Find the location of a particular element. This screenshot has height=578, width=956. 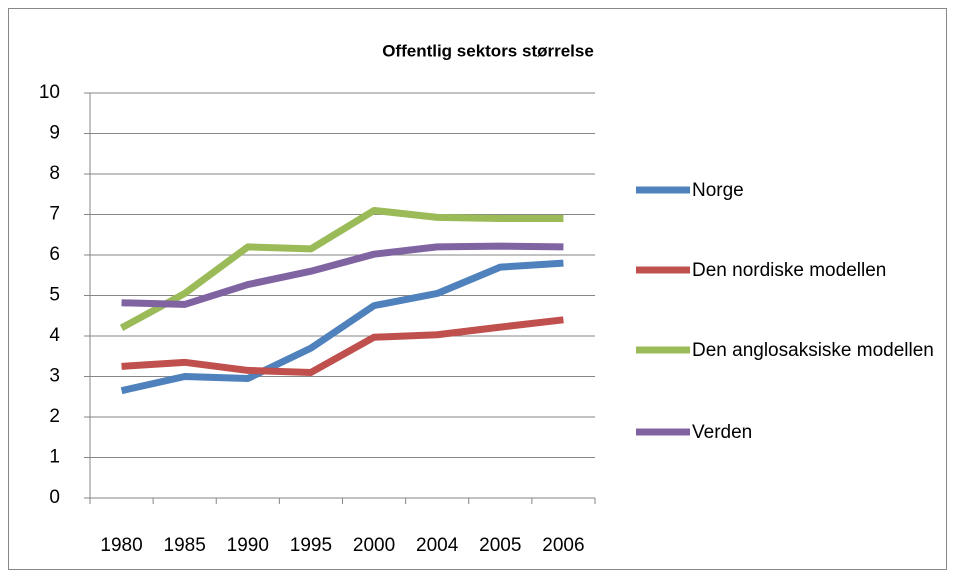

y-tick-label: 3 is located at coordinates (54, 376).